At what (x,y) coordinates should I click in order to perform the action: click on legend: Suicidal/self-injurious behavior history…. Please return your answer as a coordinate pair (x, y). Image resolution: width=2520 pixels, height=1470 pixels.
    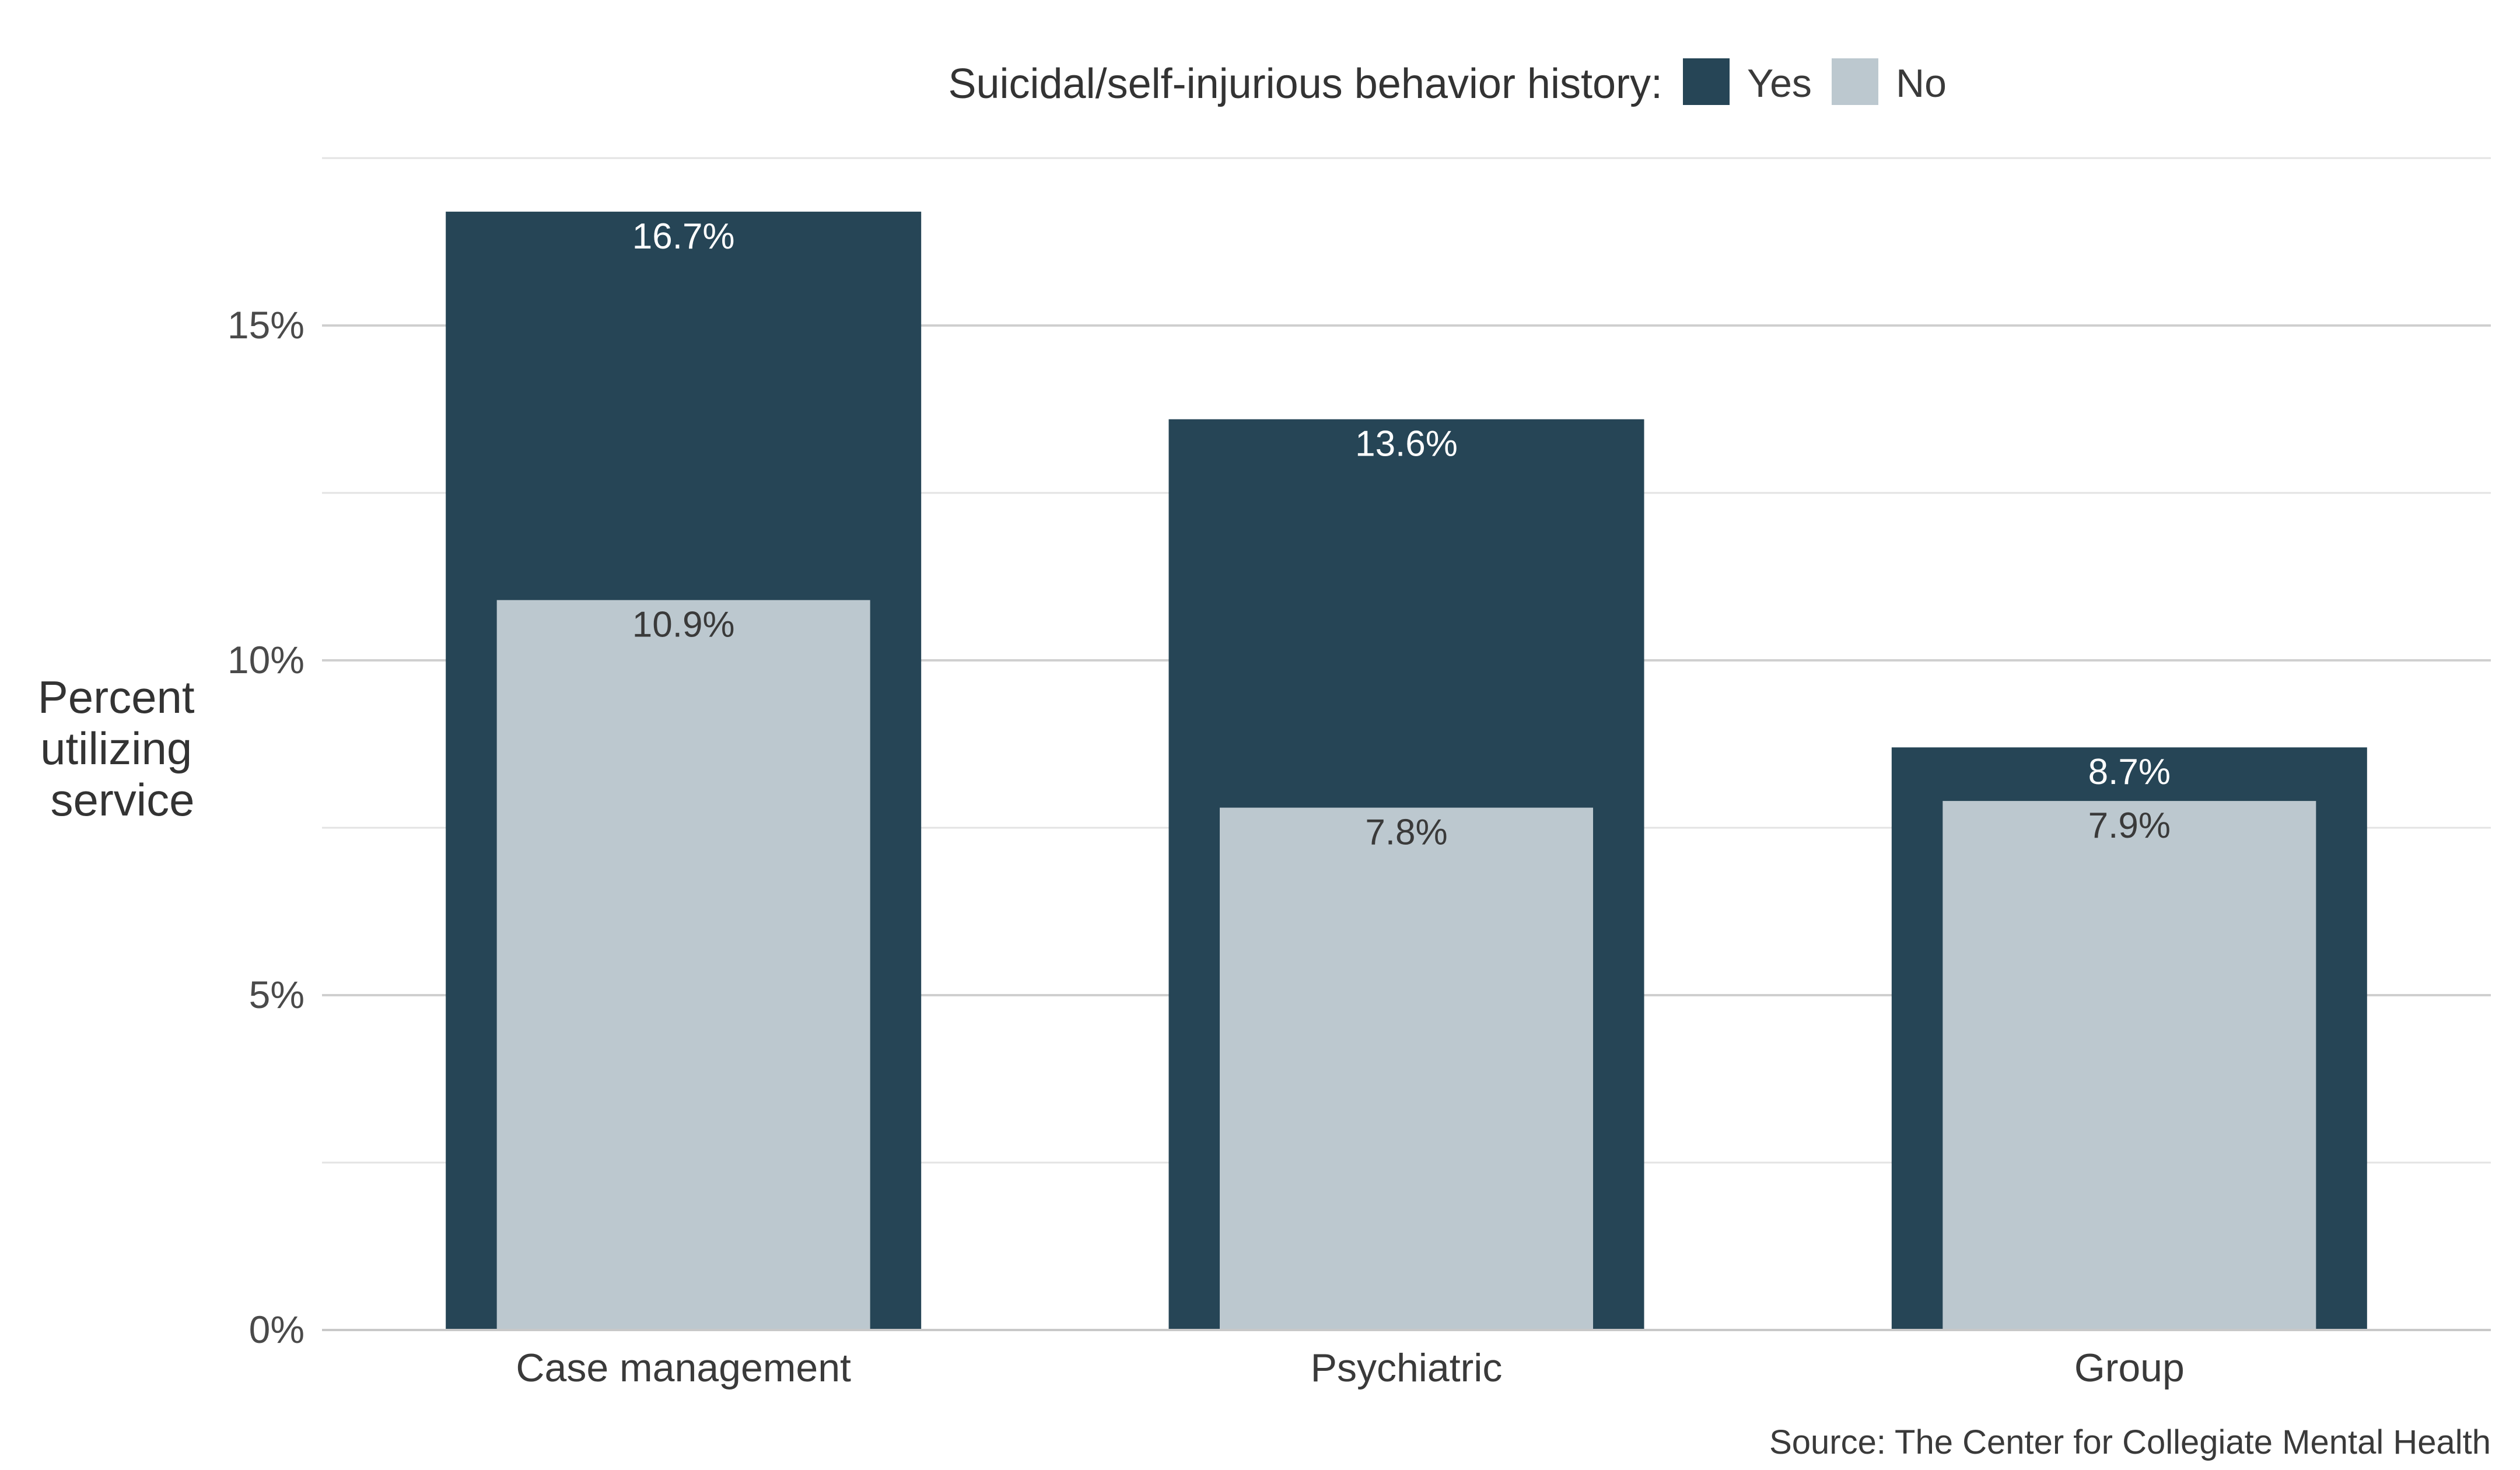
    Looking at the image, I should click on (1447, 82).